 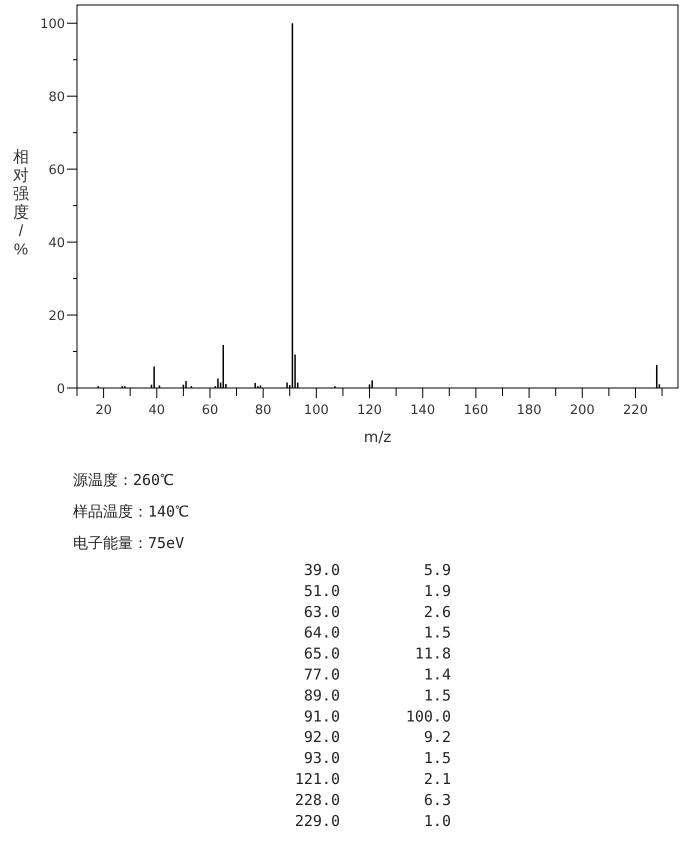 What do you see at coordinates (317, 821) in the screenshot?
I see `text: 229.0` at bounding box center [317, 821].